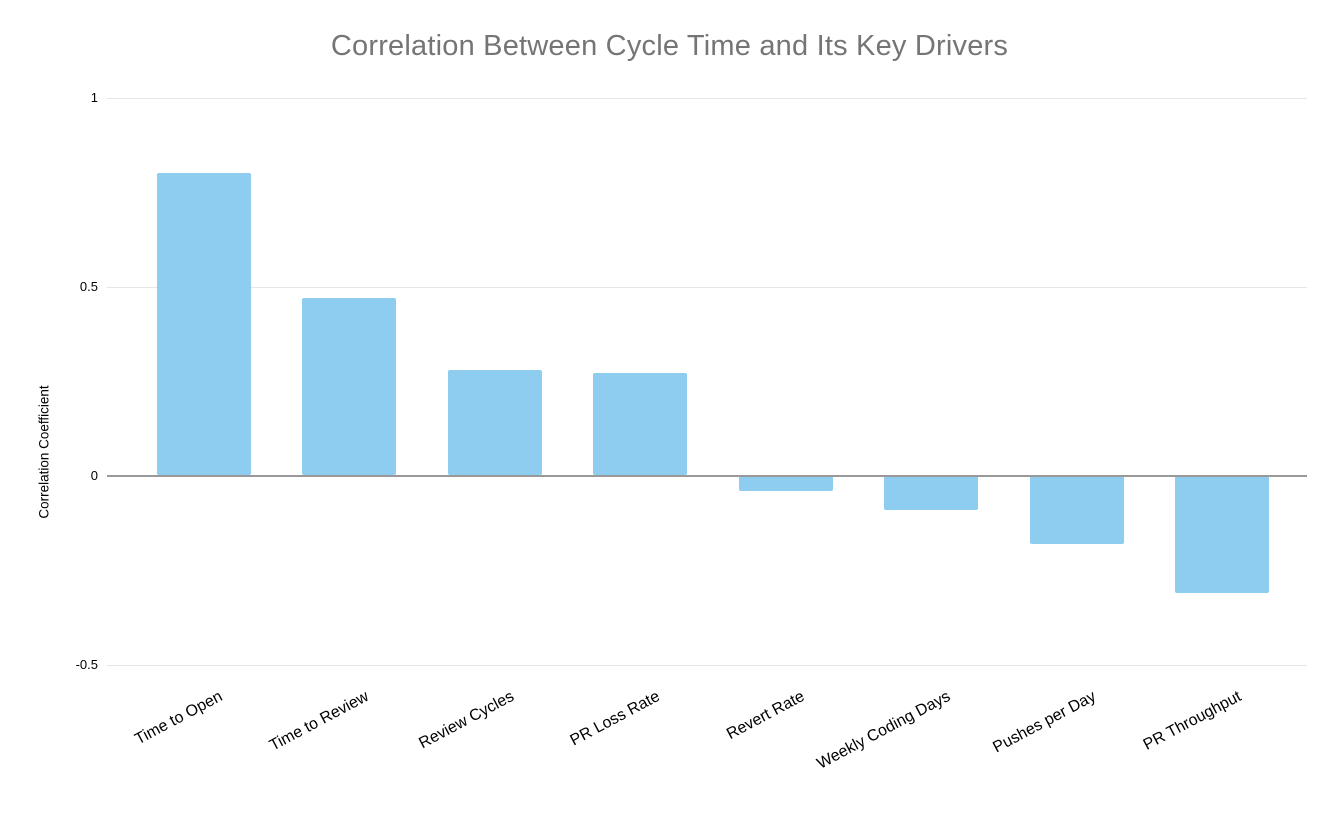 This screenshot has width=1339, height=820. What do you see at coordinates (319, 721) in the screenshot?
I see `x-category-label: Time to Review` at bounding box center [319, 721].